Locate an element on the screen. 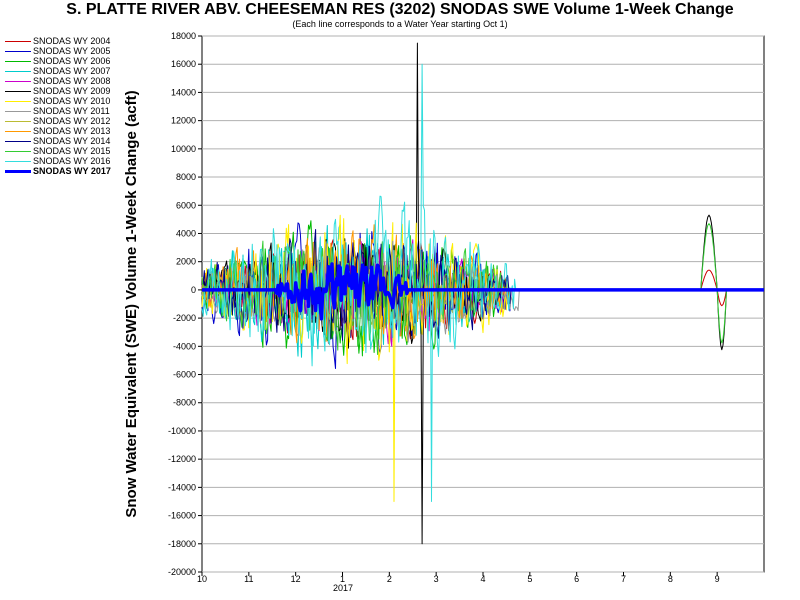  legend-label: SNODAS WY 2005 is located at coordinates (72, 51).